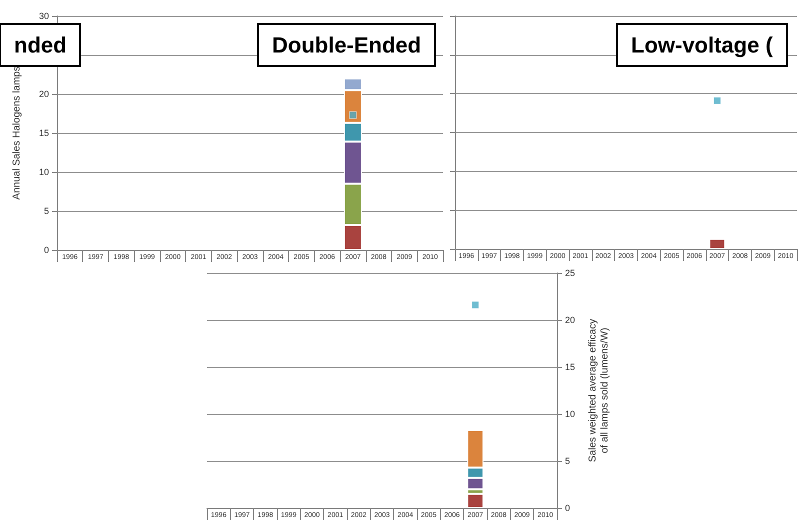 Image resolution: width=799 pixels, height=520 pixels. I want to click on y-tick-label: 30, so click(43, 16).